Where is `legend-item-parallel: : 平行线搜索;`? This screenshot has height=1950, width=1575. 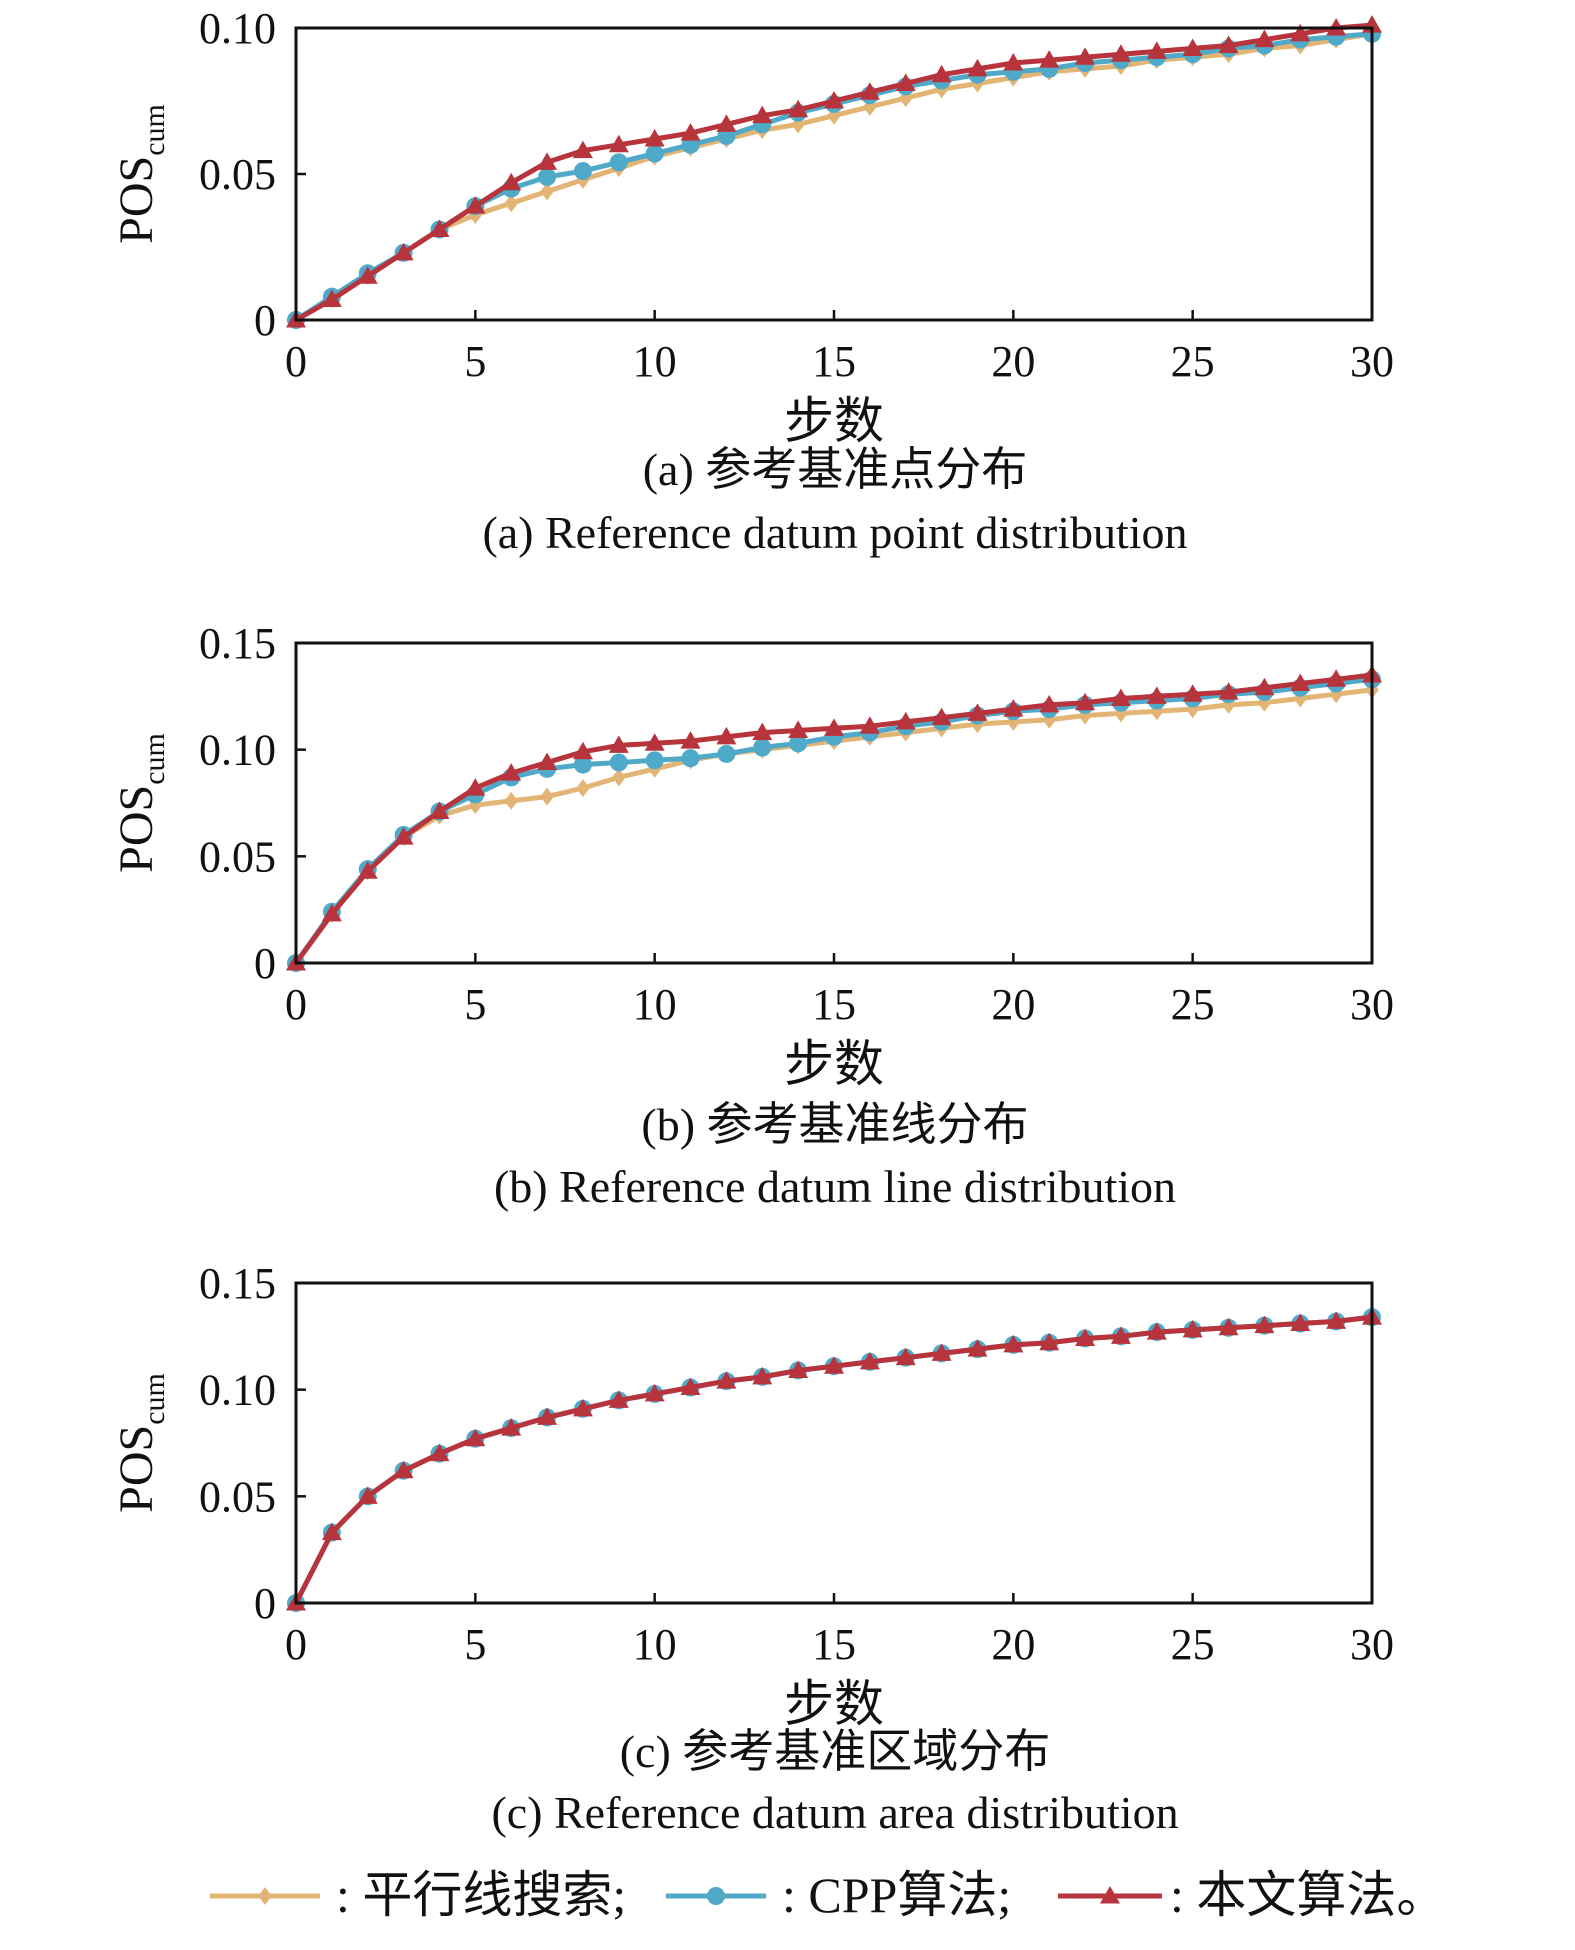 legend-item-parallel: : 平行线搜索; is located at coordinates (418, 1895).